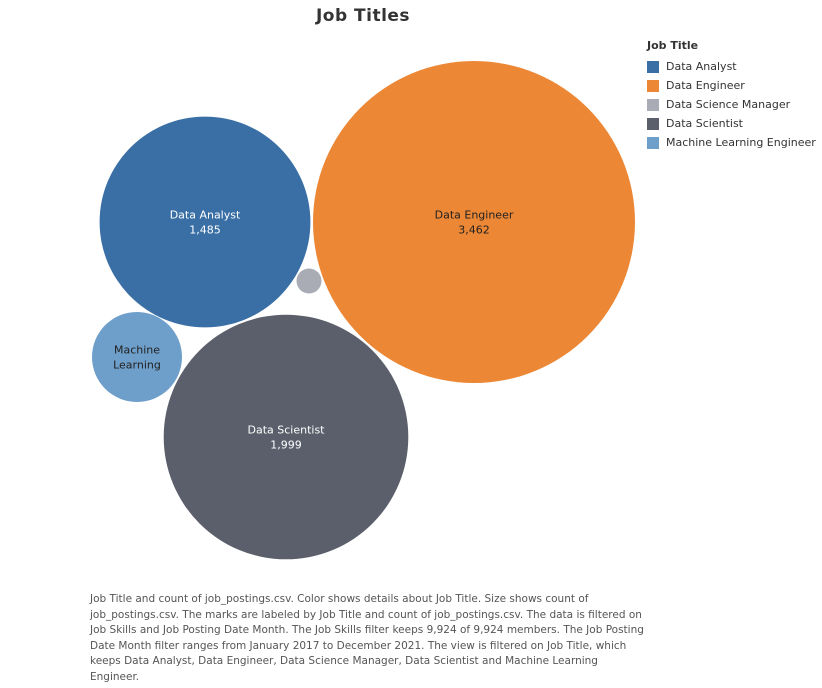 The height and width of the screenshot is (688, 822). Describe the element at coordinates (474, 230) in the screenshot. I see `bubble-label-value: 3,462` at that location.